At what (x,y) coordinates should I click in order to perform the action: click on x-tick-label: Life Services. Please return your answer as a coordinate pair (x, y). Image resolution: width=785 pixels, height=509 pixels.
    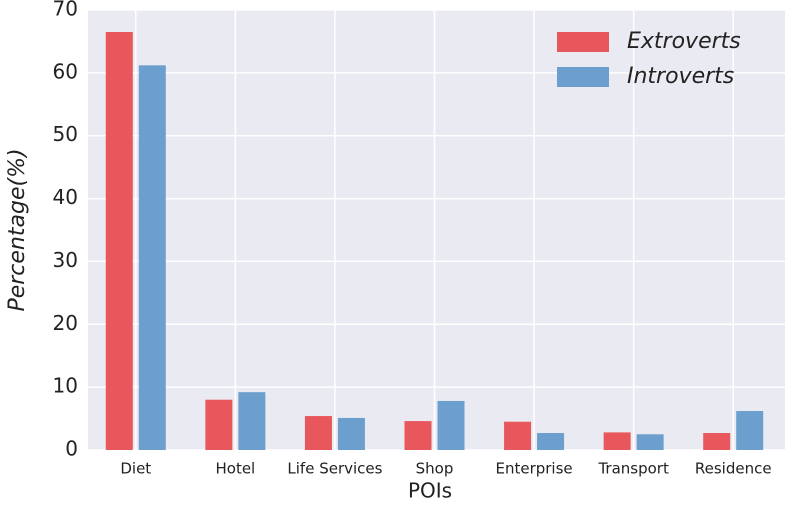
    Looking at the image, I should click on (334, 469).